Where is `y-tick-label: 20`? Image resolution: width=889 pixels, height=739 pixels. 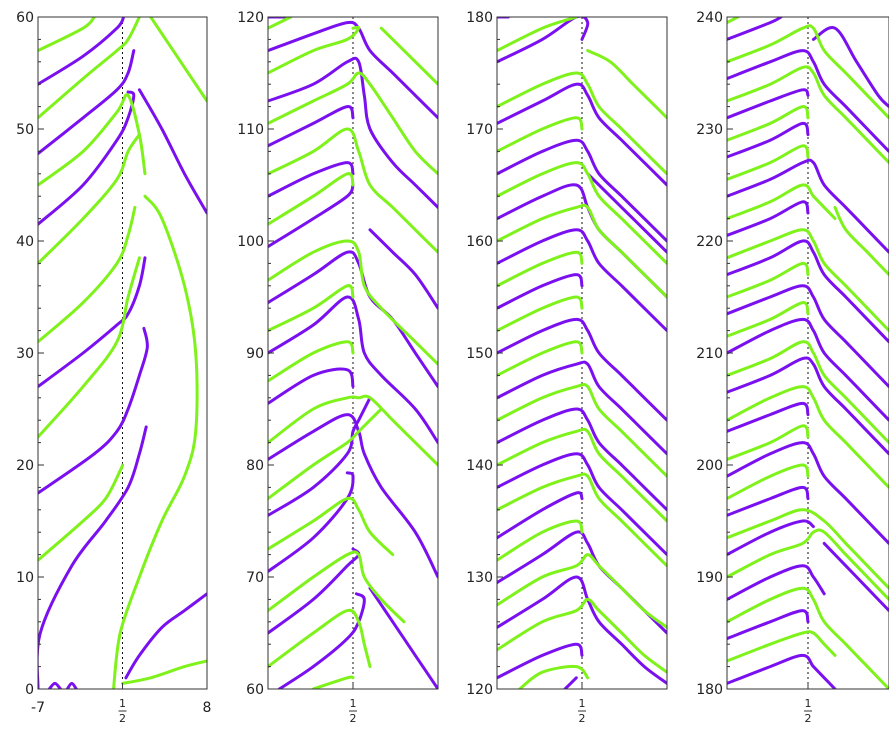
y-tick-label: 20 is located at coordinates (25, 466).